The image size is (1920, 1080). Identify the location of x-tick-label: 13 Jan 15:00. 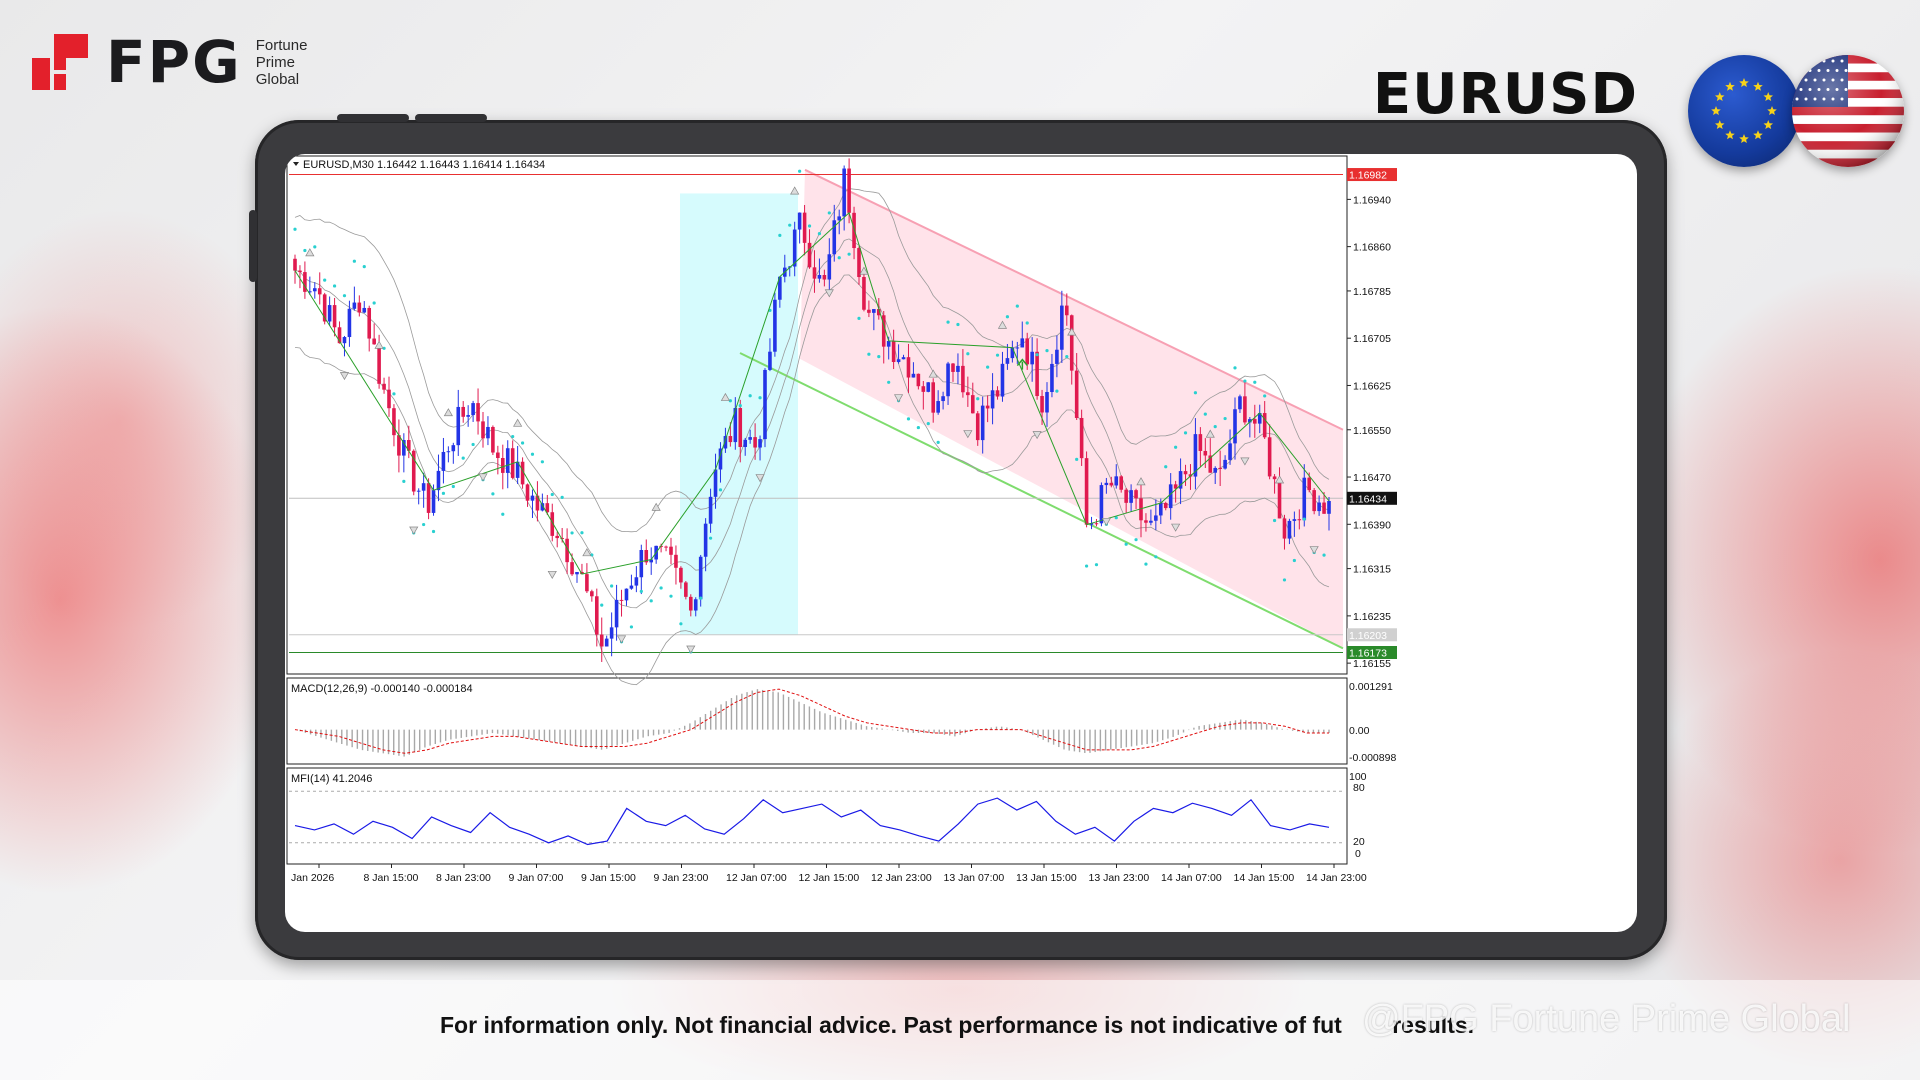
(1046, 878).